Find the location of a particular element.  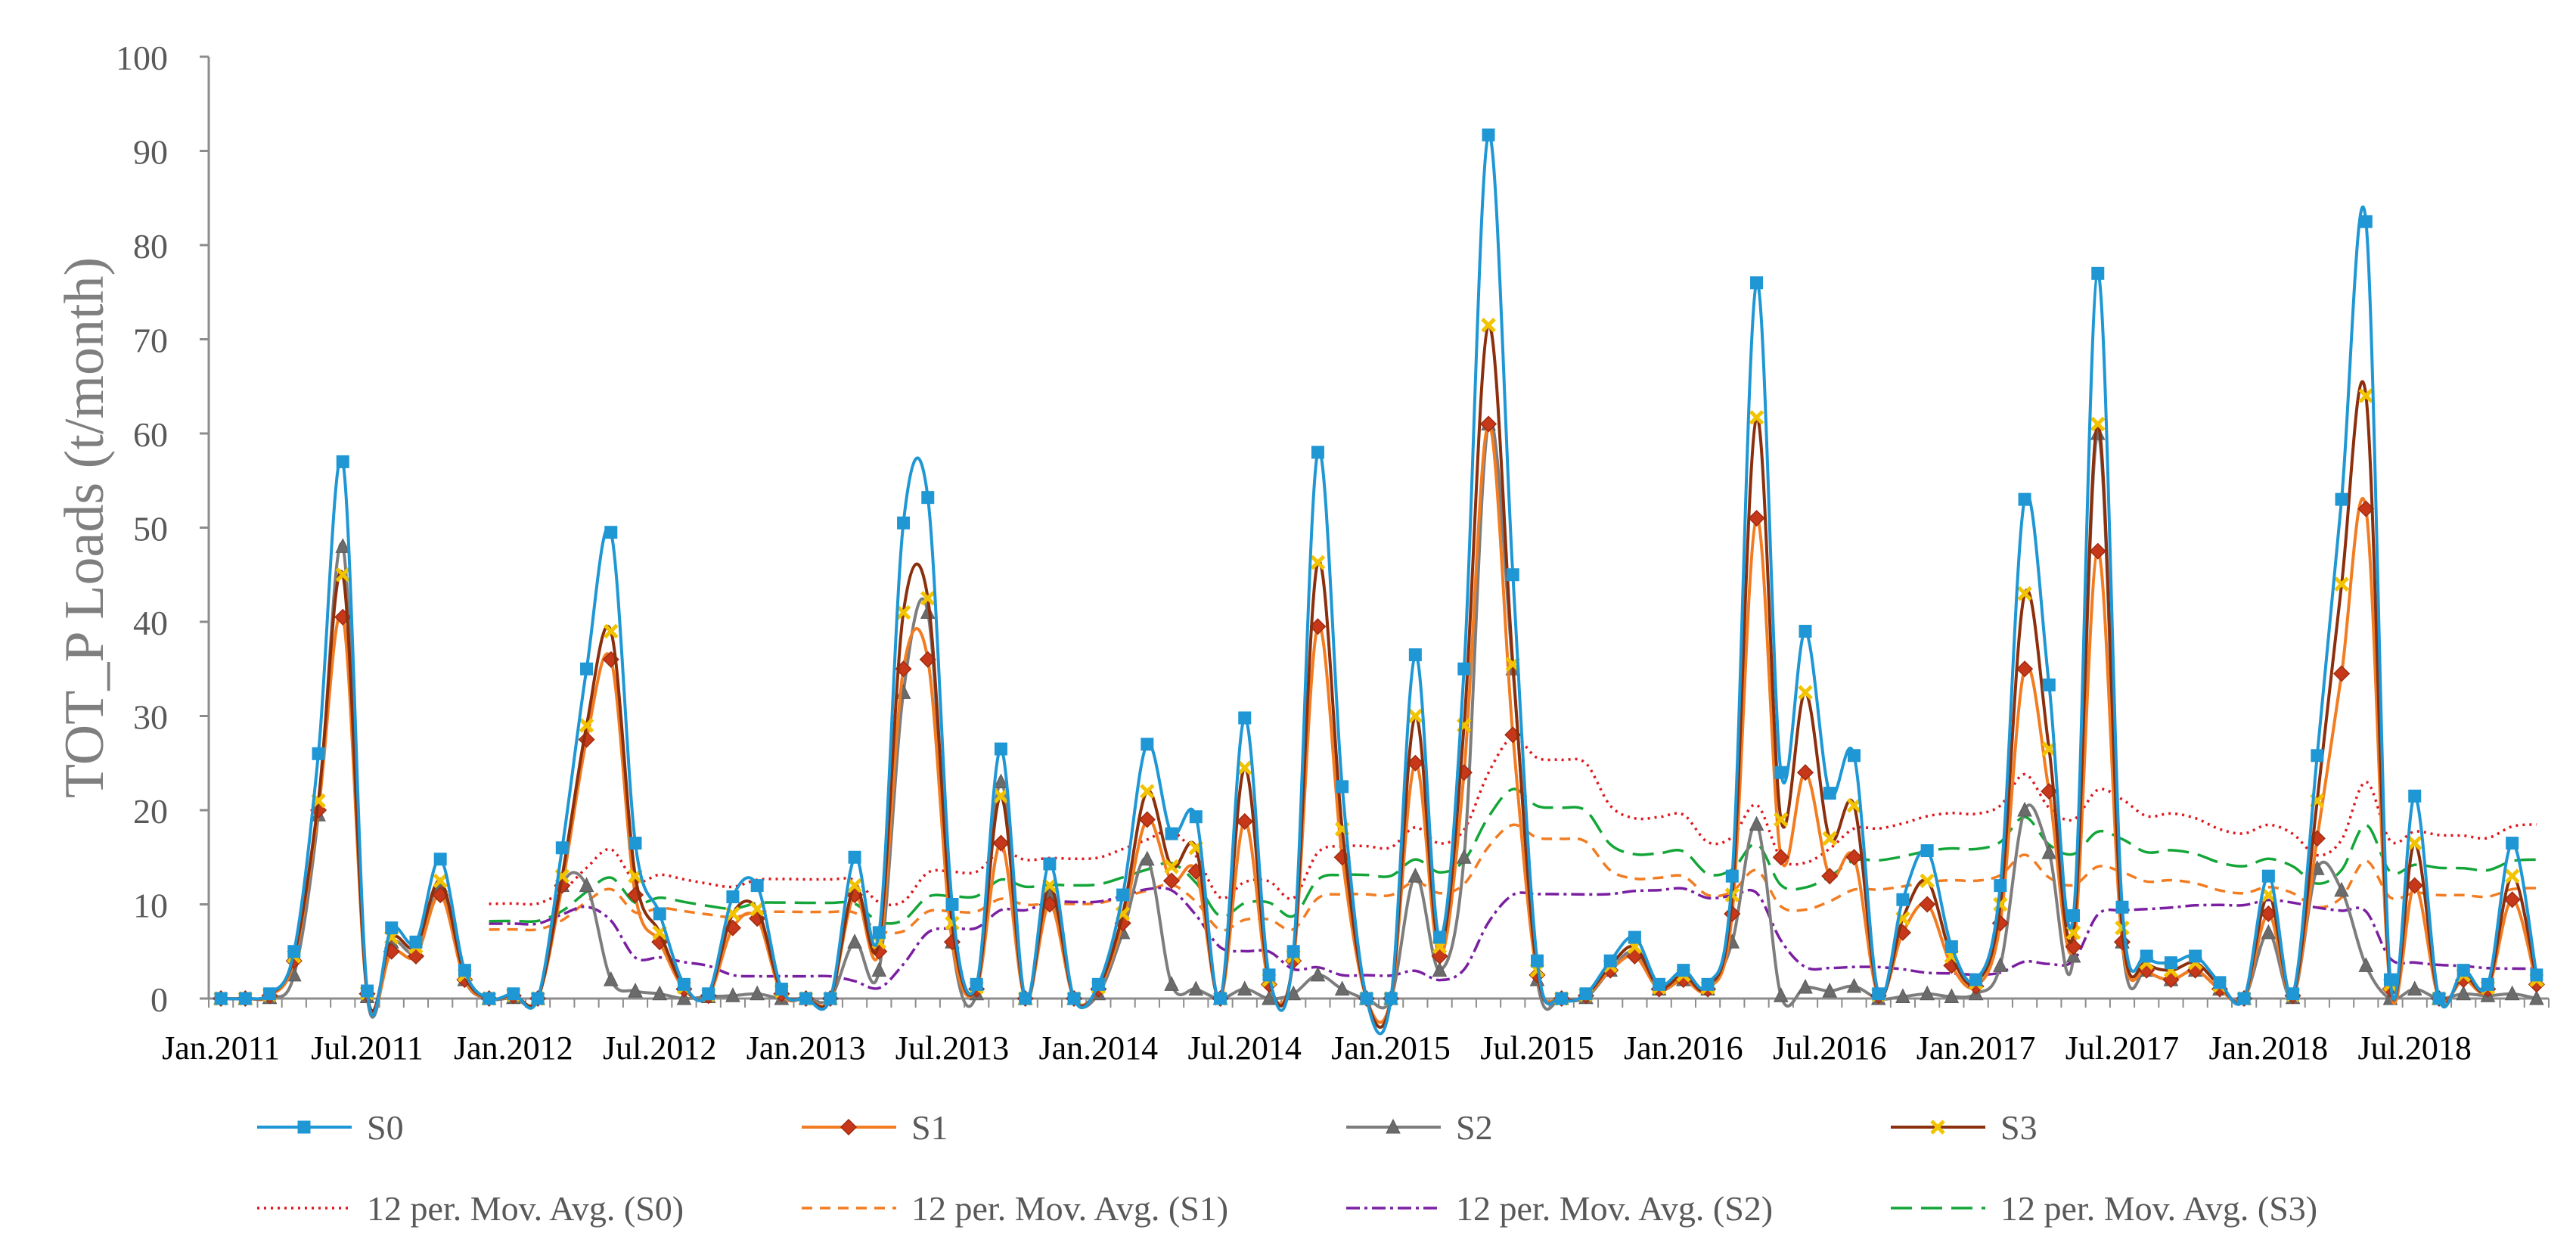

x-tick-label: Jan.2012 is located at coordinates (513, 1048).